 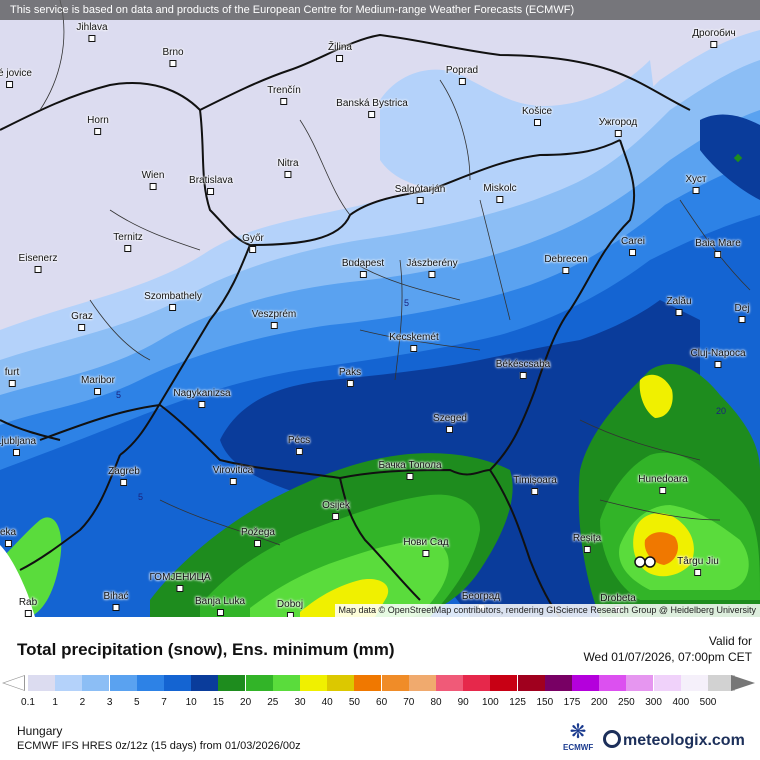 I want to click on legend-tick: 25, so click(x=273, y=702).